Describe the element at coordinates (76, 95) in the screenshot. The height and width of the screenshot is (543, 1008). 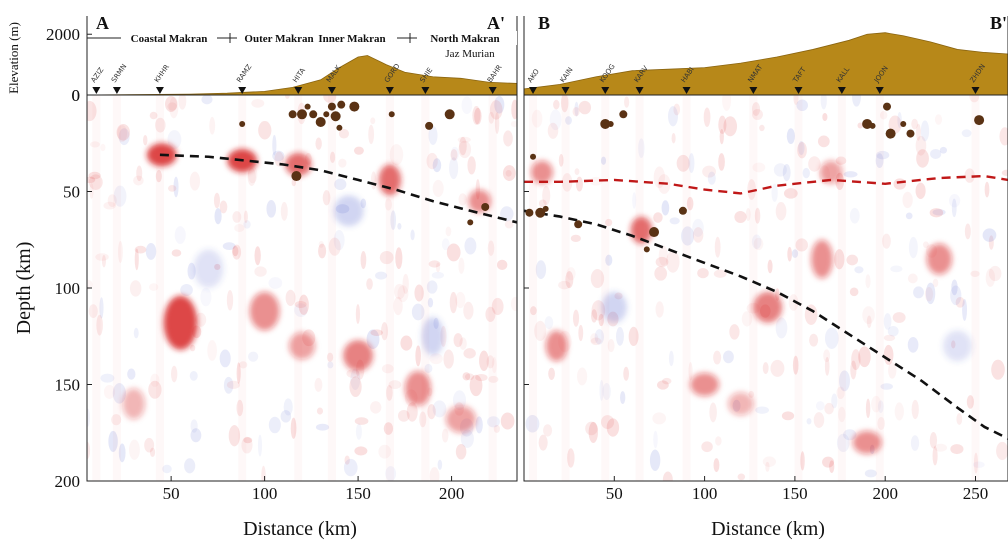
I see `y-tick-label: 0` at that location.